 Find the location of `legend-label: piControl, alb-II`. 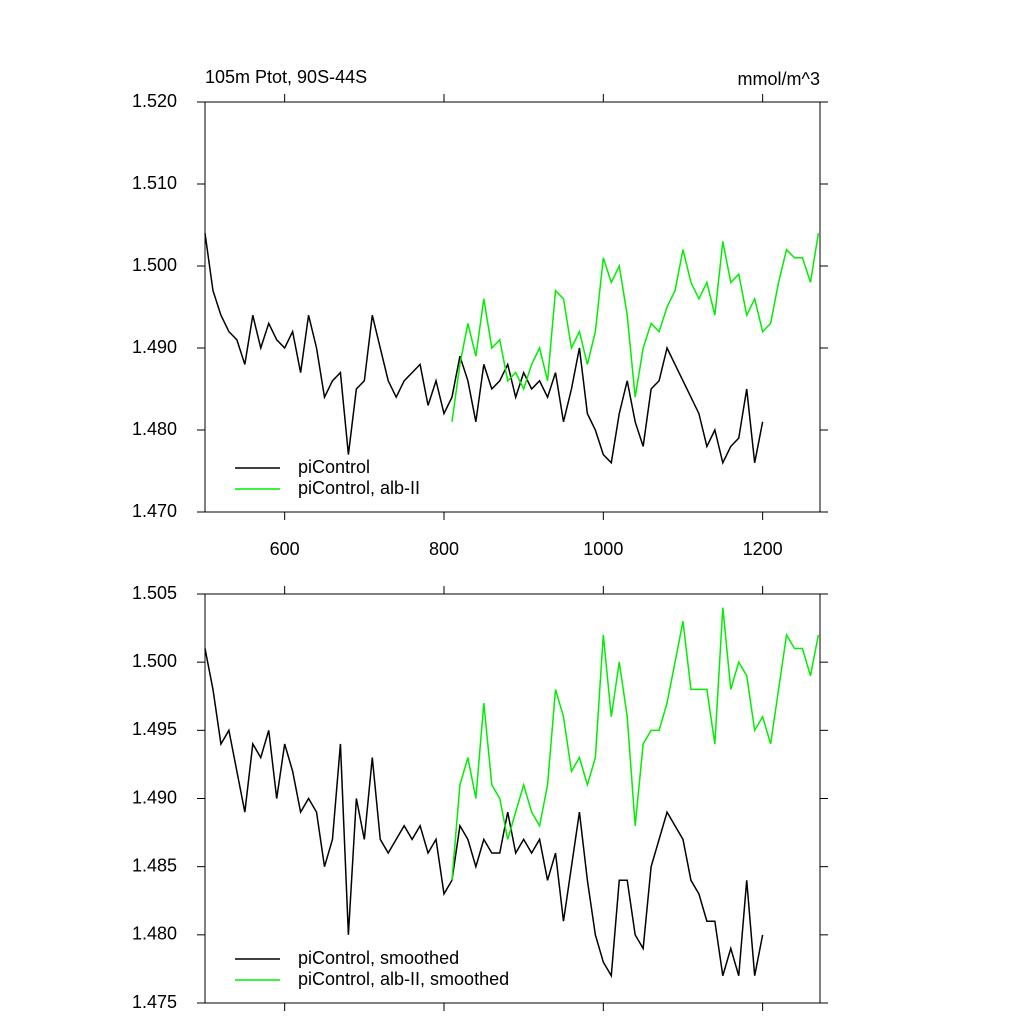

legend-label: piControl, alb-II is located at coordinates (359, 488).